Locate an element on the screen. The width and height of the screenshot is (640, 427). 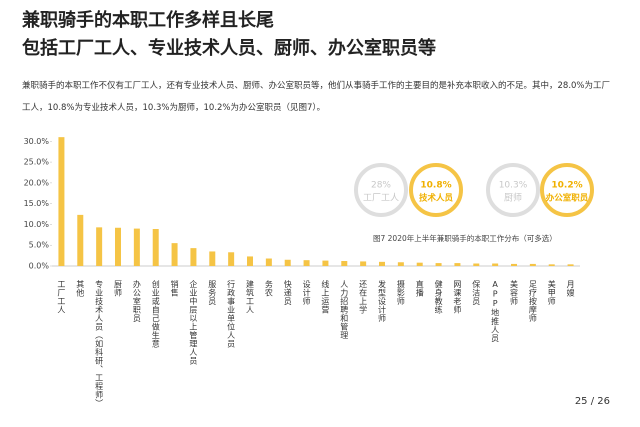
x-tick-label: 线上运营 is located at coordinates (325, 297).